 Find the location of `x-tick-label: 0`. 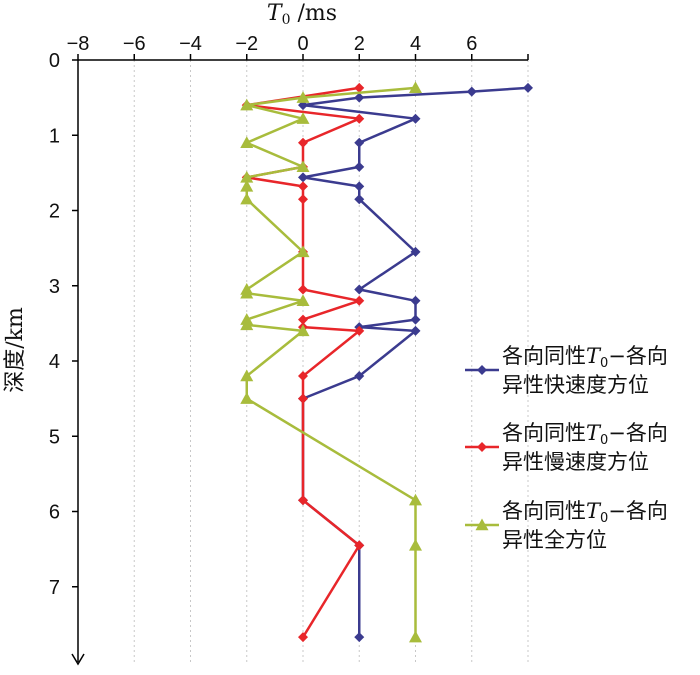

x-tick-label: 0 is located at coordinates (302, 44).